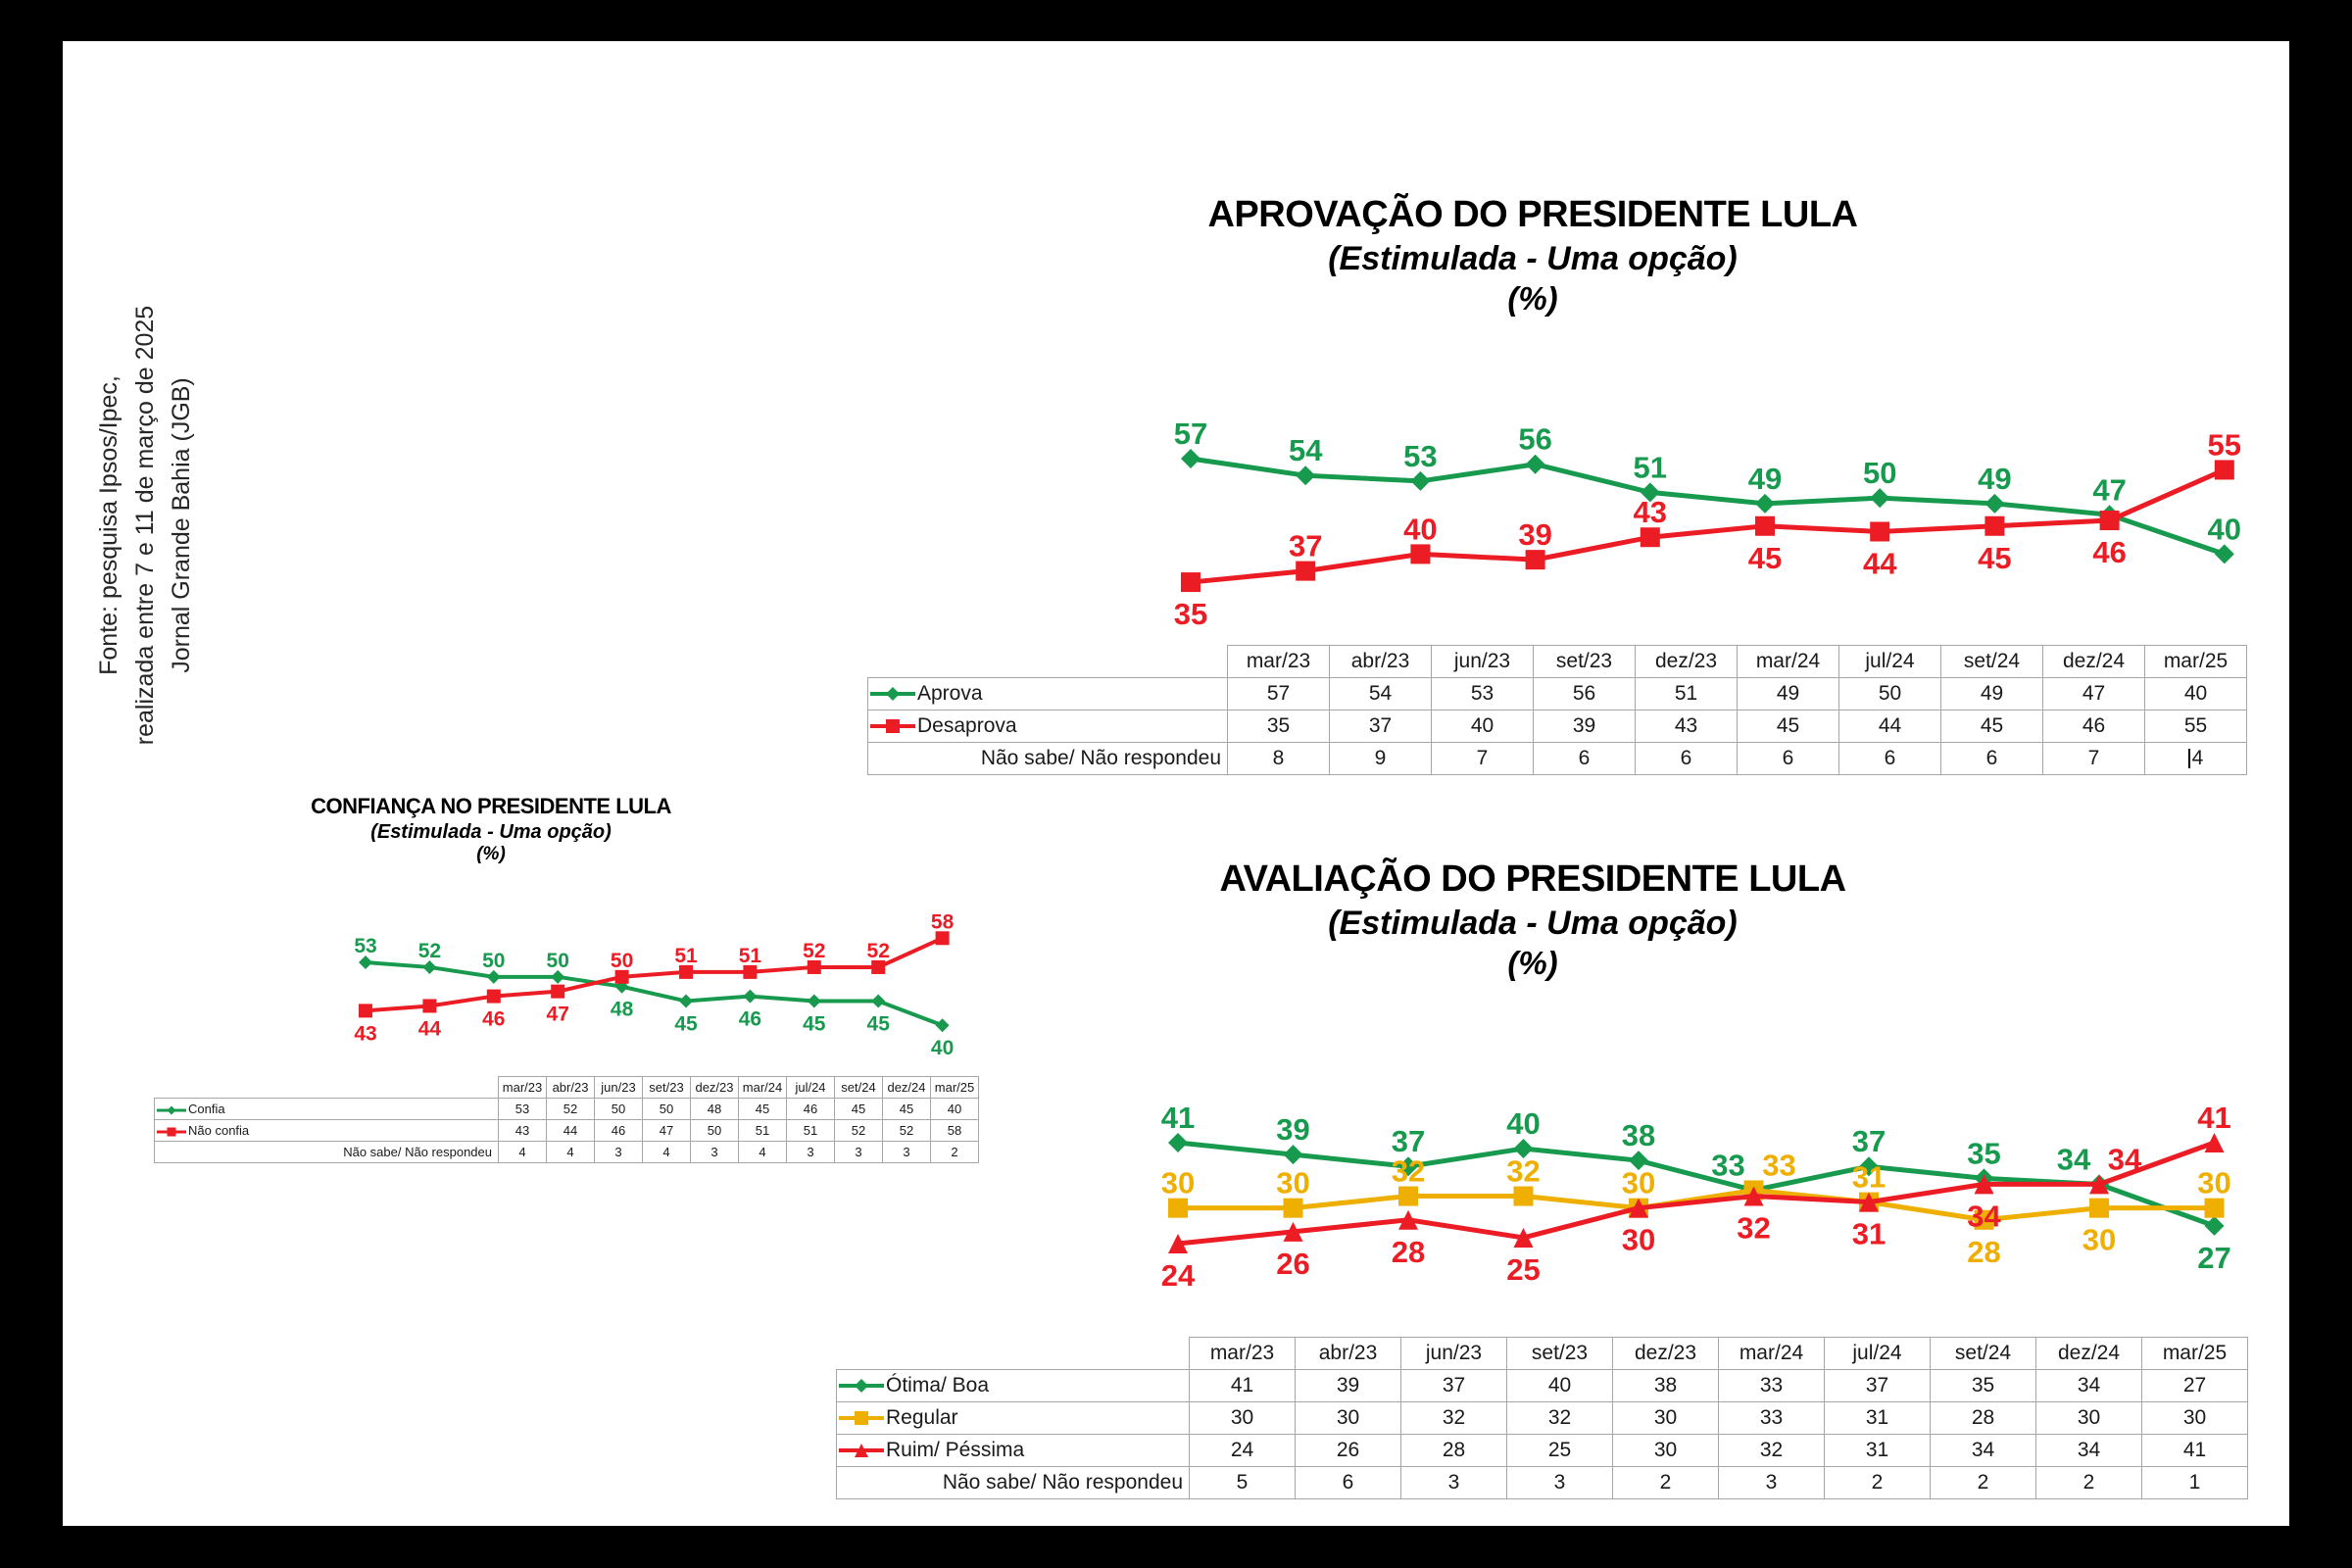 The width and height of the screenshot is (2352, 1568). What do you see at coordinates (1278, 758) in the screenshot?
I see `value-cell: 8` at bounding box center [1278, 758].